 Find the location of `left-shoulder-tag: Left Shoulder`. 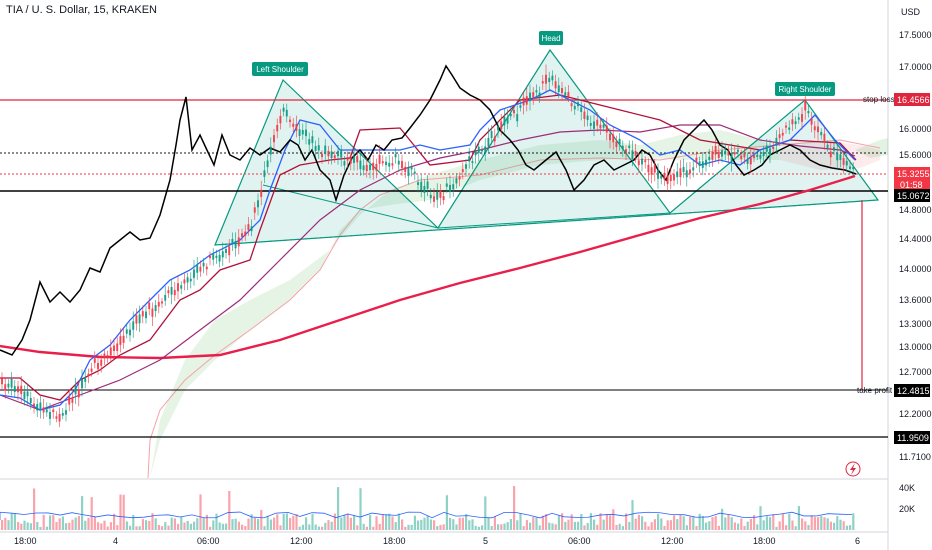

left-shoulder-tag: Left Shoulder is located at coordinates (280, 69).